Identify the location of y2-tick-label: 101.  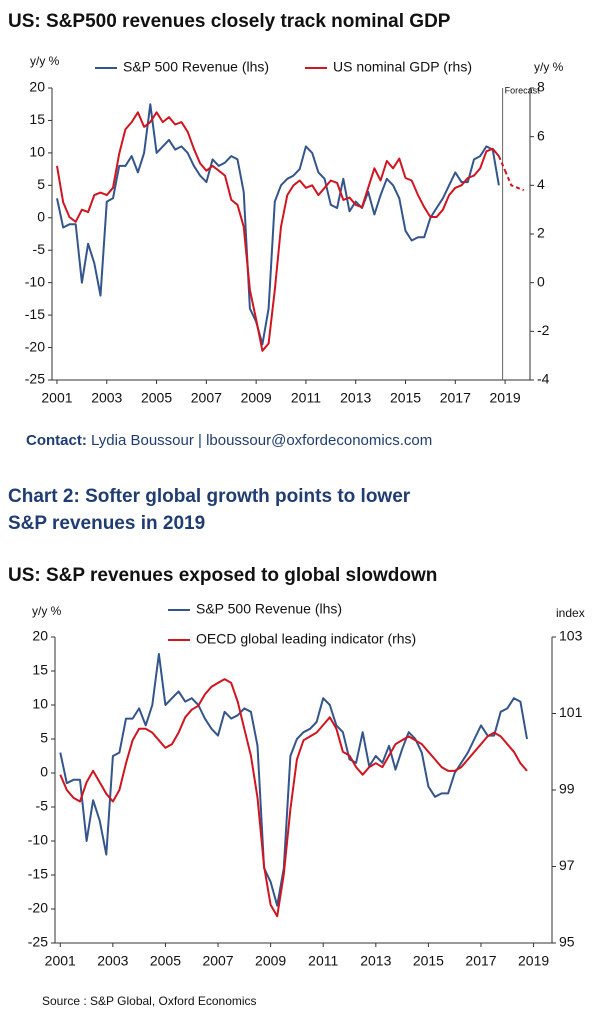
(571, 712).